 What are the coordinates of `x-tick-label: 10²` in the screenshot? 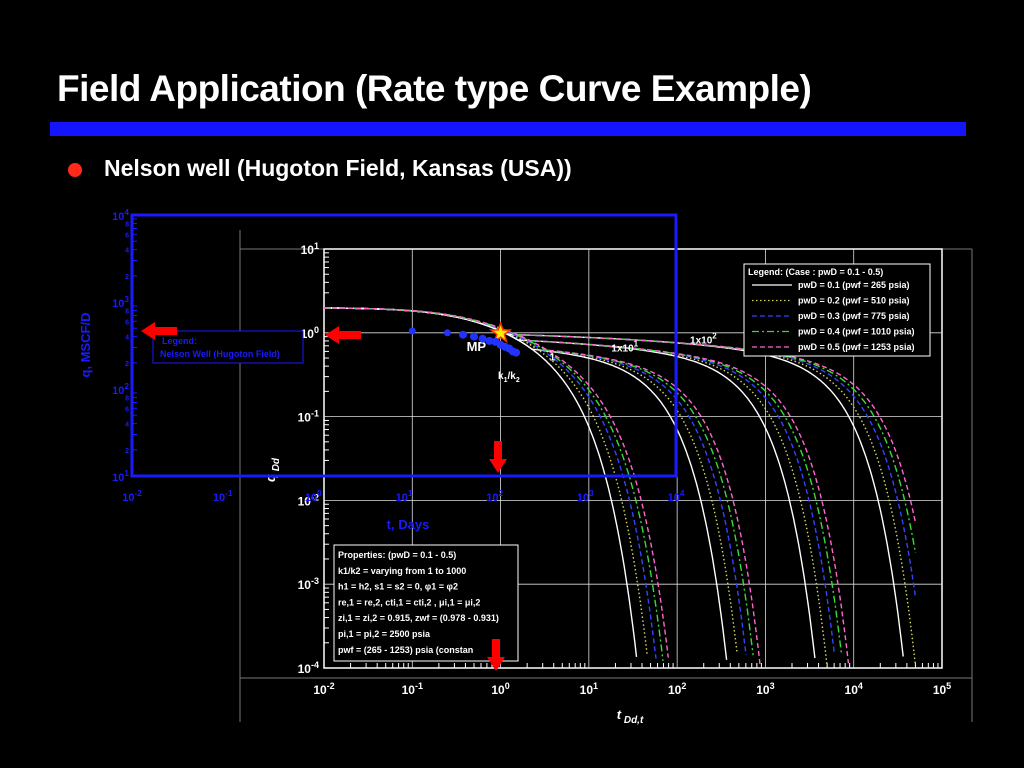 It's located at (677, 689).